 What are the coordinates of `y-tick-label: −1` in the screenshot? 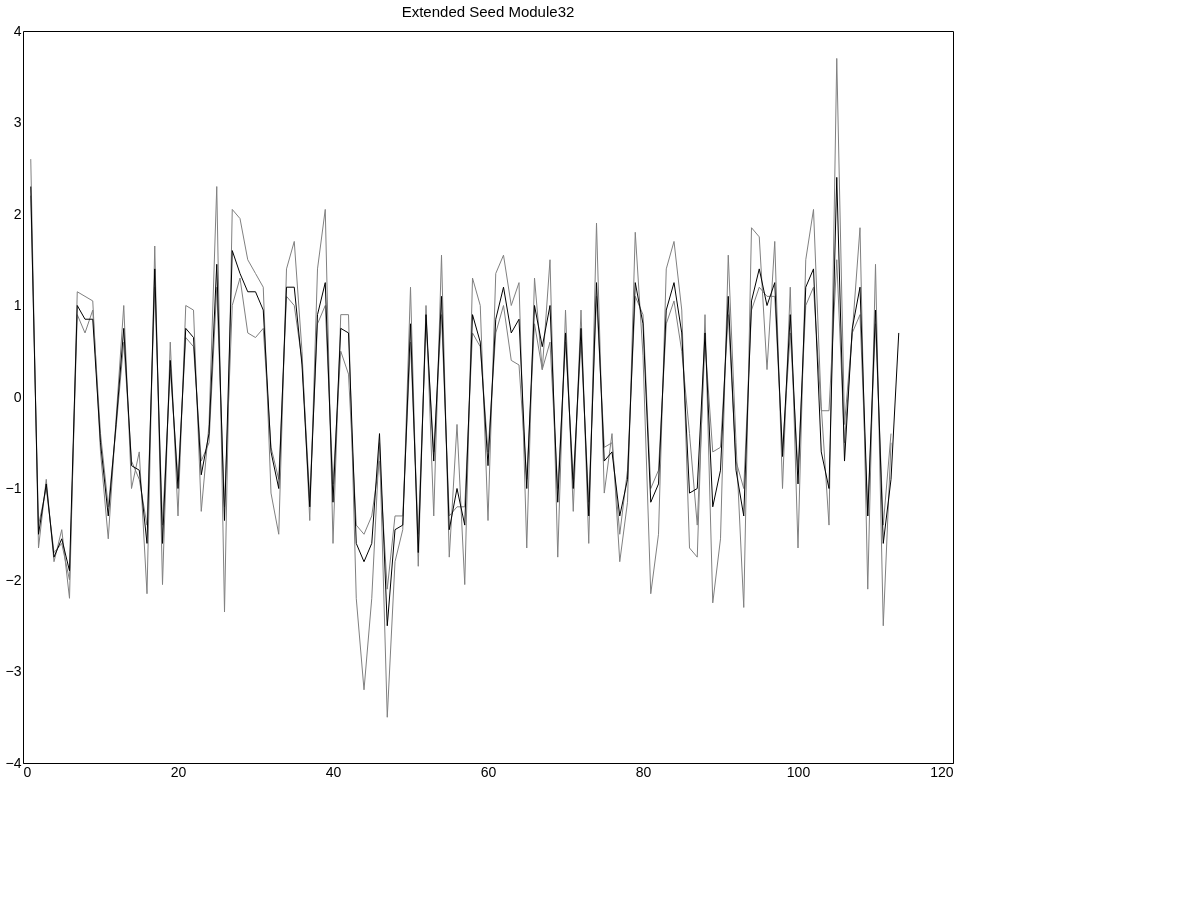 It's located at (13, 488).